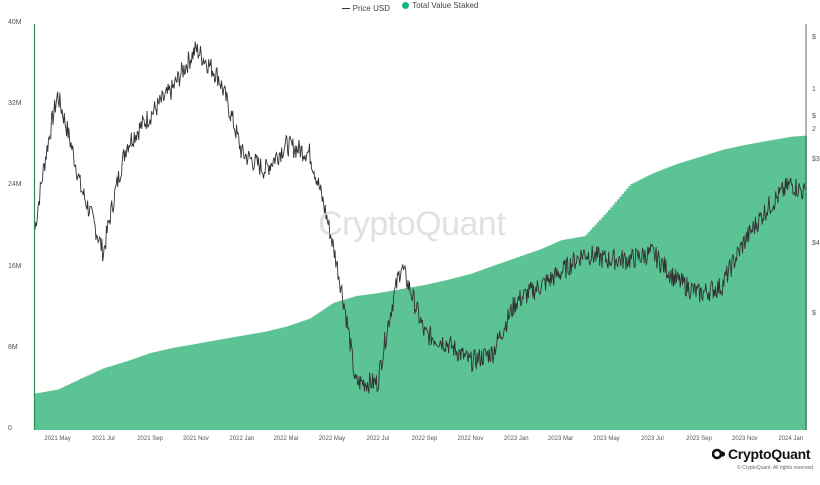  What do you see at coordinates (15, 266) in the screenshot?
I see `y-left-tick-label: 16M` at bounding box center [15, 266].